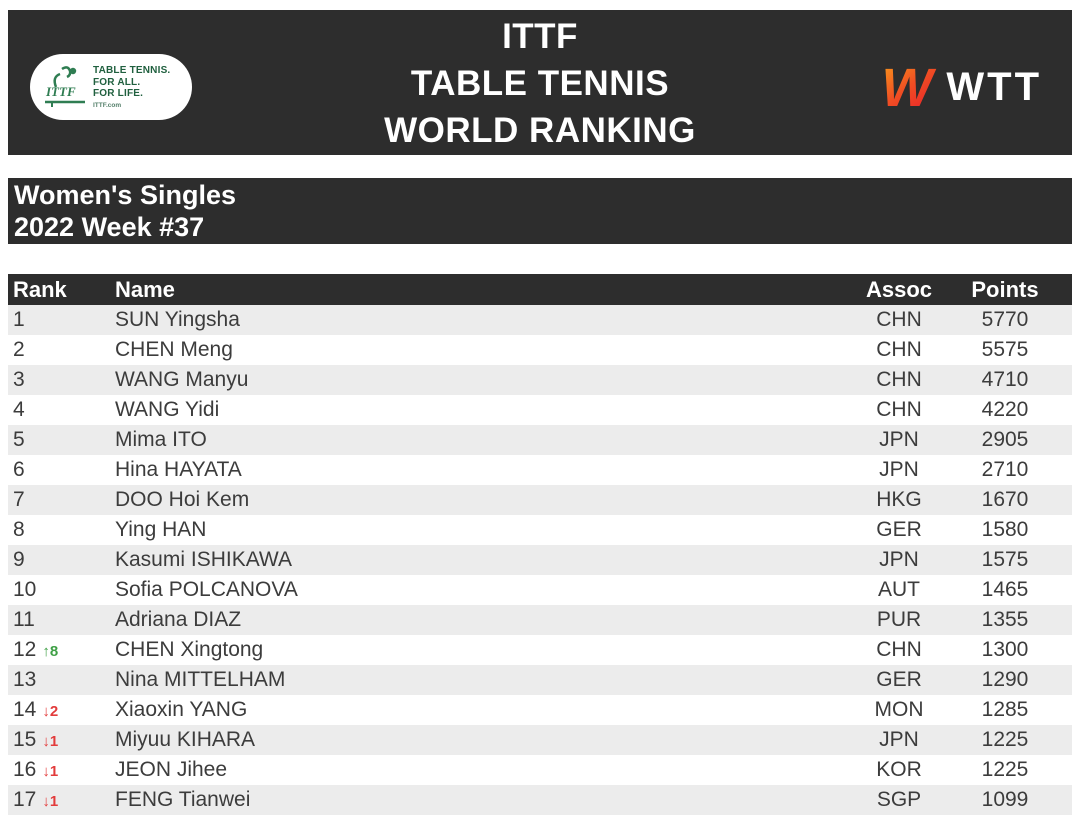 The height and width of the screenshot is (820, 1080). What do you see at coordinates (25, 649) in the screenshot?
I see `rank-value: 12` at bounding box center [25, 649].